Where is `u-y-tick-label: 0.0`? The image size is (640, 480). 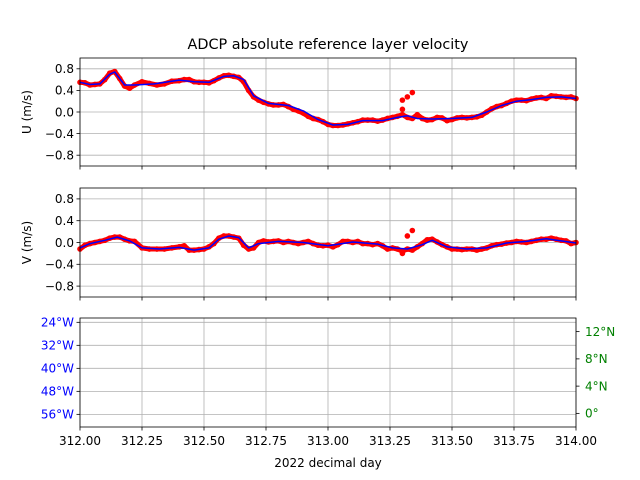
u-y-tick-label: 0.0 is located at coordinates (64, 112).